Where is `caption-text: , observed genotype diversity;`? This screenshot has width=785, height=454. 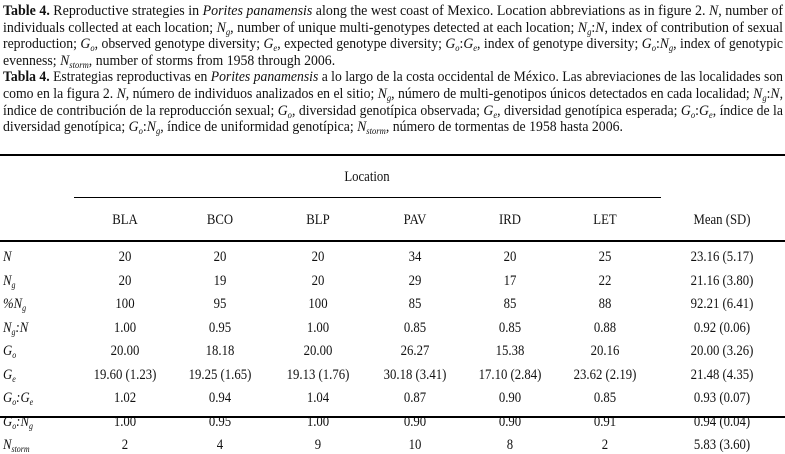 caption-text: , observed genotype diversity; is located at coordinates (179, 44).